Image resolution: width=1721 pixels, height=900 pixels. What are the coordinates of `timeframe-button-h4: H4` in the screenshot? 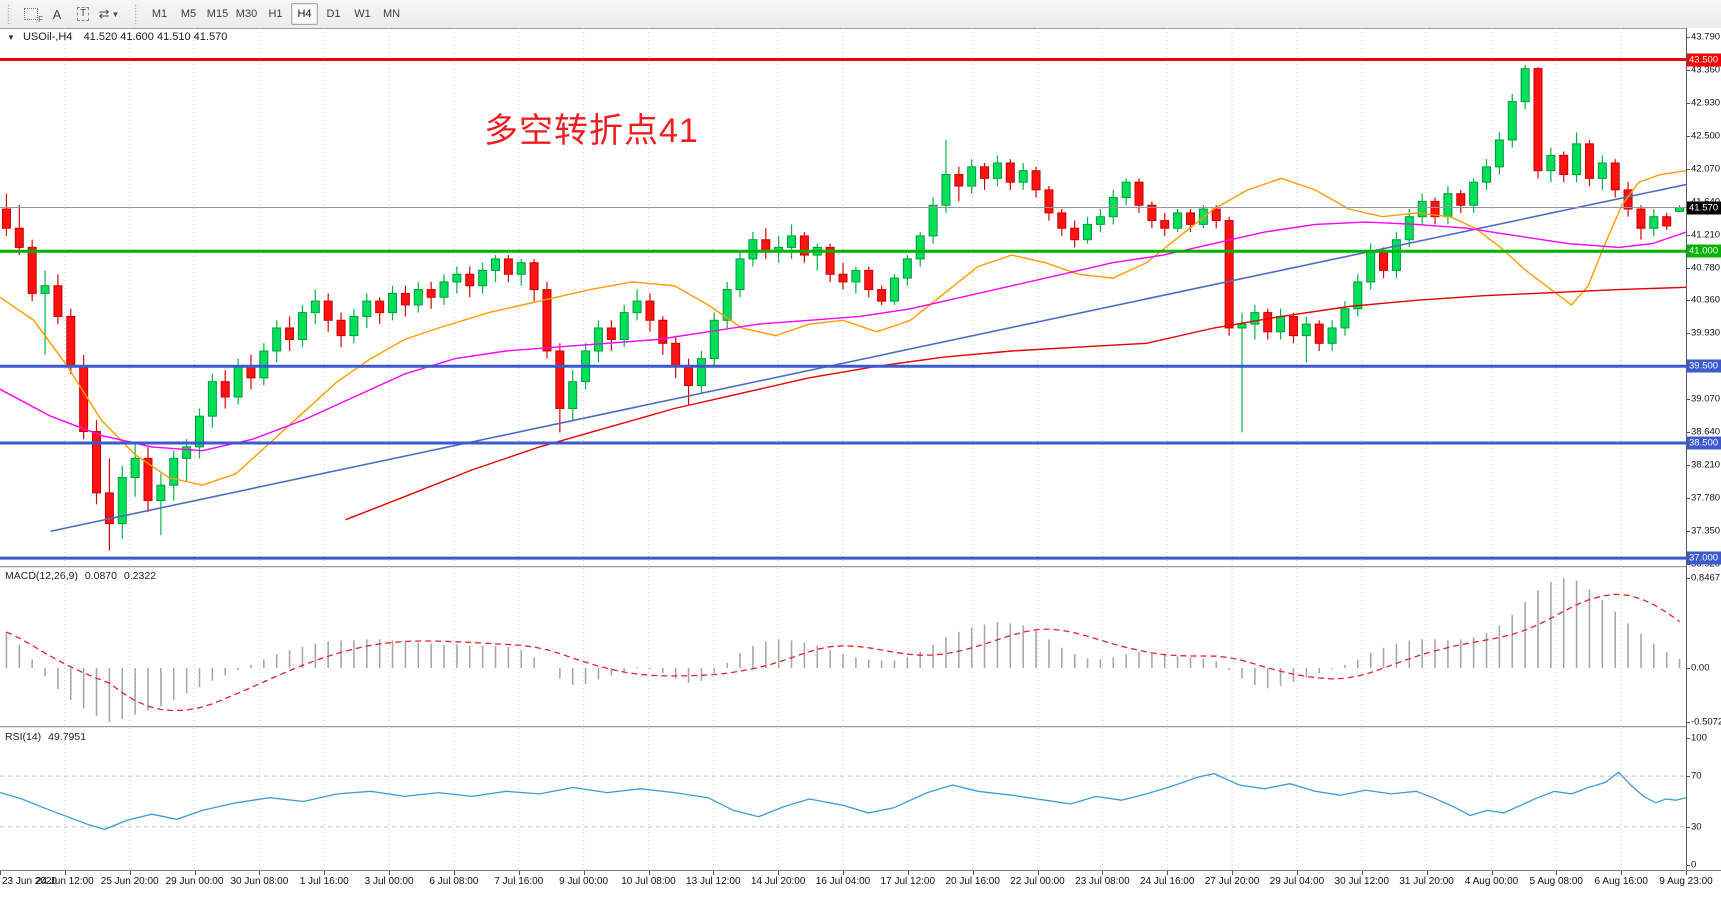 It's located at (304, 14).